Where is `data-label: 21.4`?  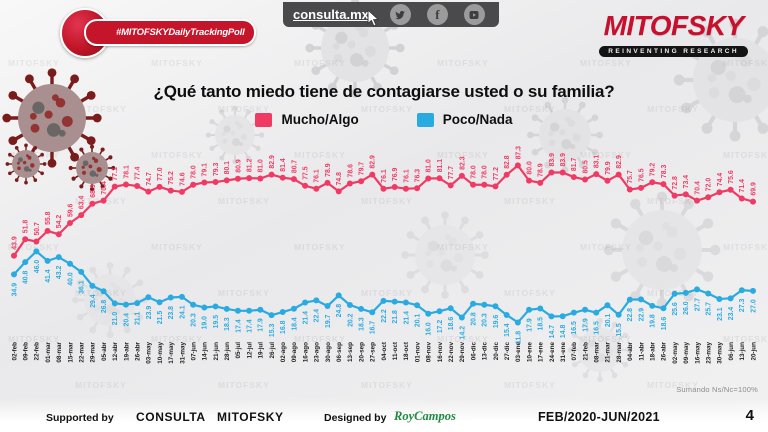
data-label: 21.4 is located at coordinates (306, 318).